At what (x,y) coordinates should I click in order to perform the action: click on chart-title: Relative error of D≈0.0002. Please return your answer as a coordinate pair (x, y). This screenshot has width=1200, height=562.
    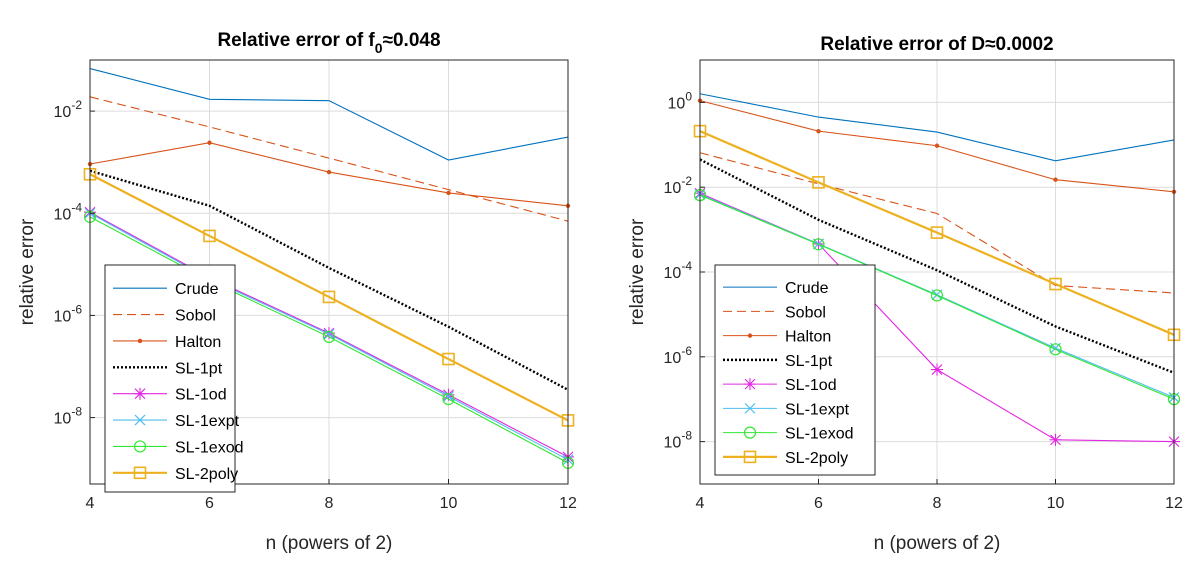
    Looking at the image, I should click on (936, 44).